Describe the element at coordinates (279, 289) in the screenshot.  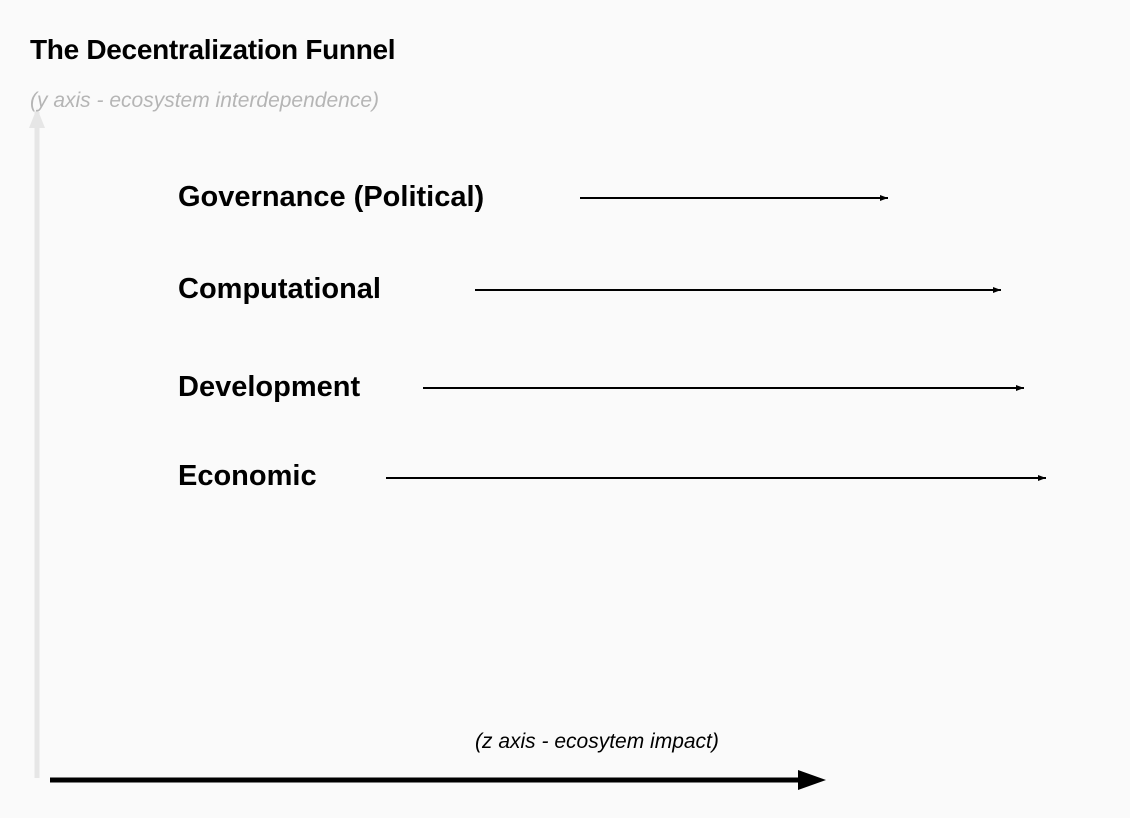
I see `row-label-computational: Computational` at that location.